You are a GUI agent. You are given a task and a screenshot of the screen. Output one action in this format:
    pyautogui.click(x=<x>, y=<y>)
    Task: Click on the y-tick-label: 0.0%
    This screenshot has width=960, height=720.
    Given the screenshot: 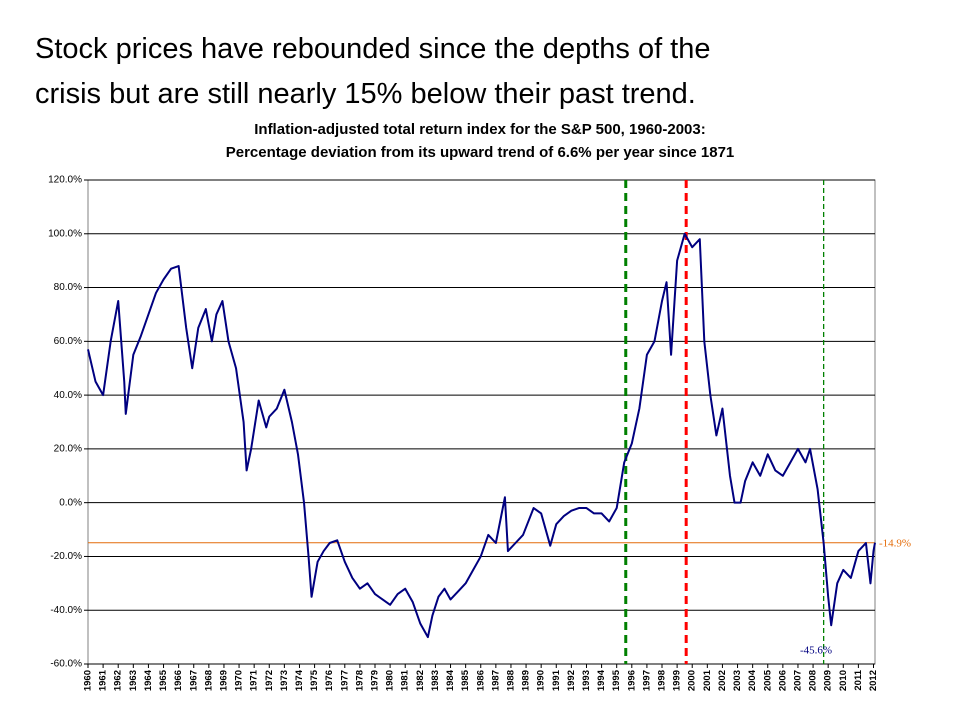 What is the action you would take?
    pyautogui.click(x=70, y=502)
    